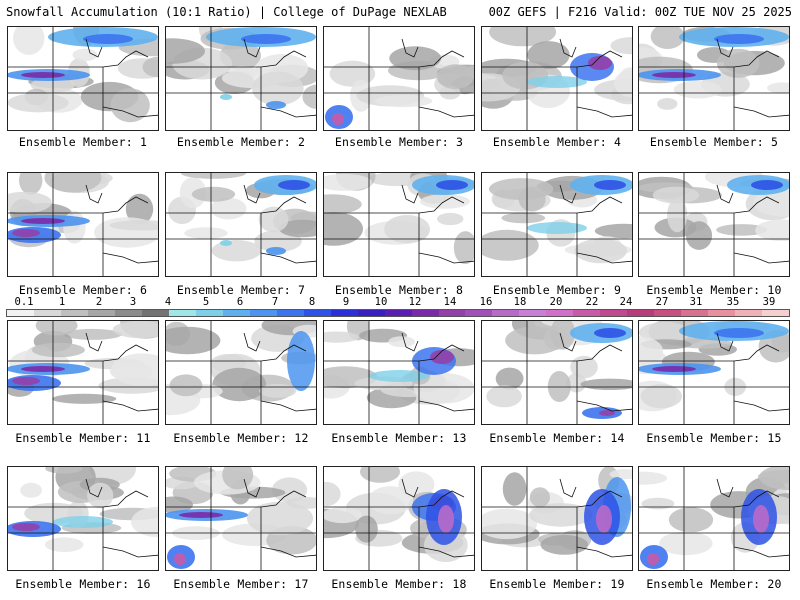 This screenshot has height=600, width=800. Describe the element at coordinates (520, 302) in the screenshot. I see `colorbar-tick-label: 18` at that location.